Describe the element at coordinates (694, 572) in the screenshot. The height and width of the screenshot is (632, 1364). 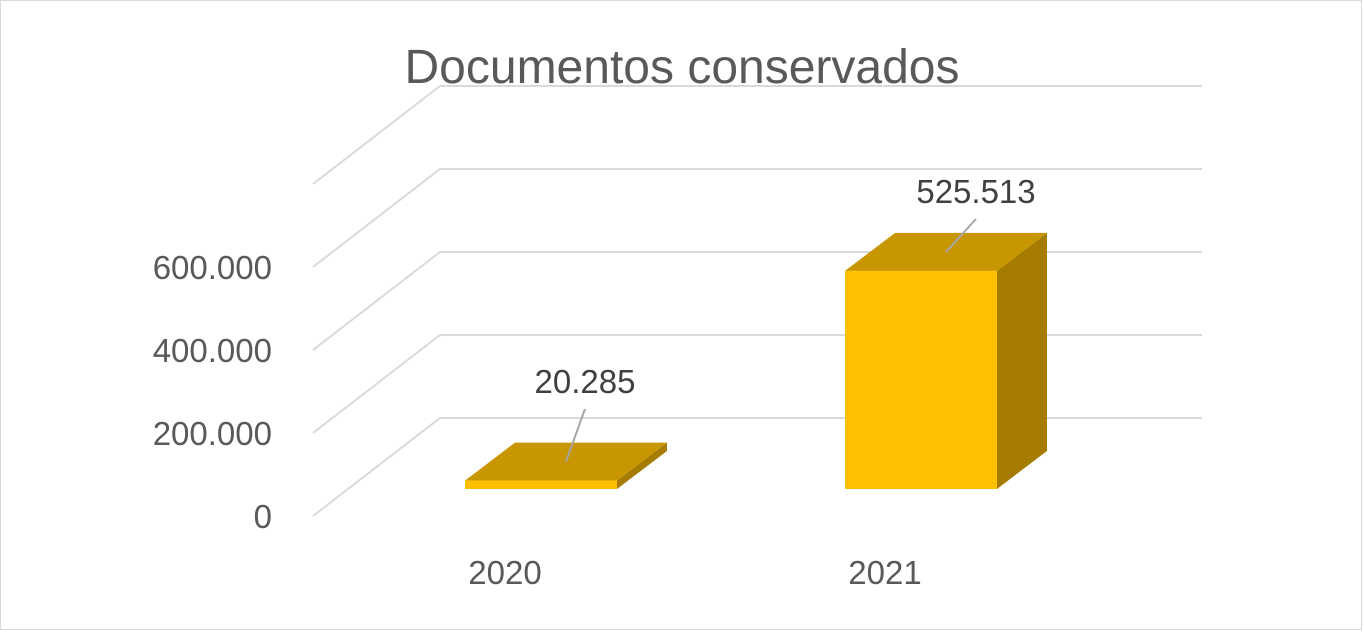
I see `x-axis-categories: 2020 2021` at that location.